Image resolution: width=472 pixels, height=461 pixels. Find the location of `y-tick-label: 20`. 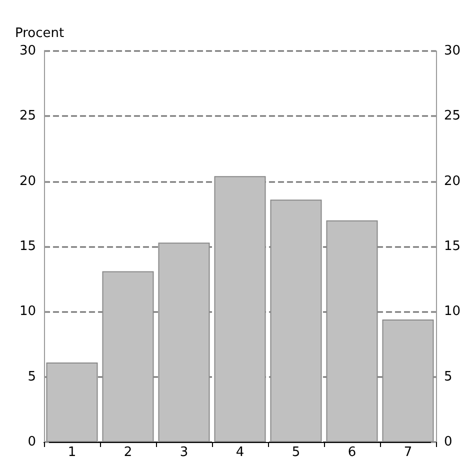

y-tick-label: 20 is located at coordinates (27, 181).